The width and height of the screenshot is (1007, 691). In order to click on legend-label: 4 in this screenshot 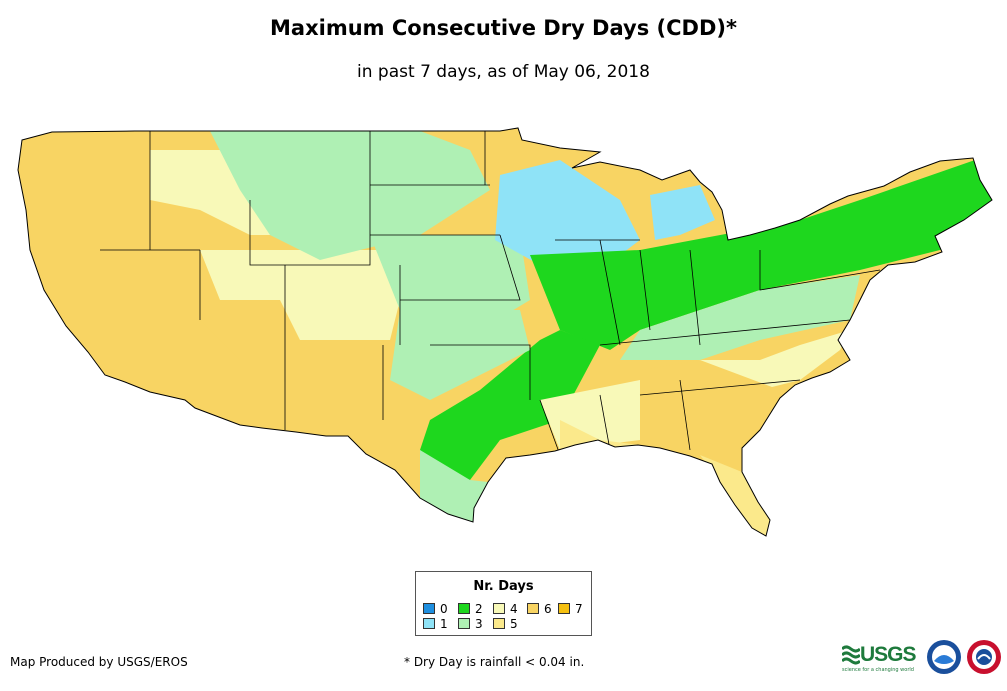, I will do `click(514, 609)`.